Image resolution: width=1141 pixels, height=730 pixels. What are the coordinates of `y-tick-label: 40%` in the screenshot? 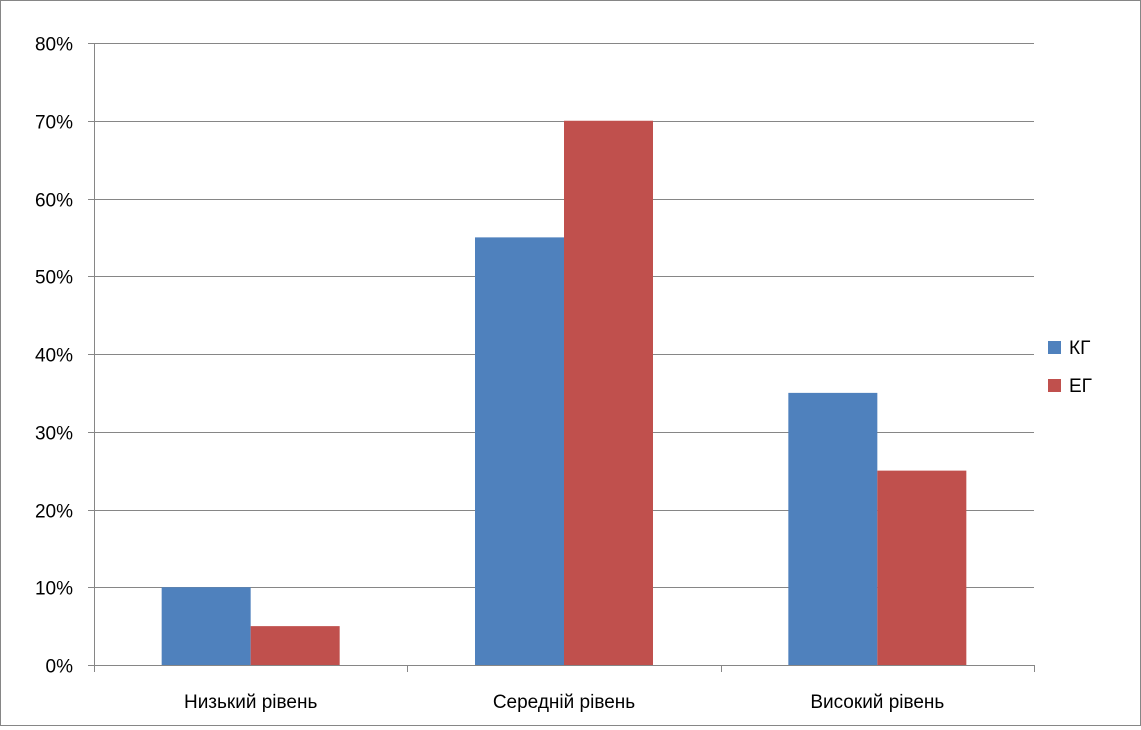 It's located at (54, 356).